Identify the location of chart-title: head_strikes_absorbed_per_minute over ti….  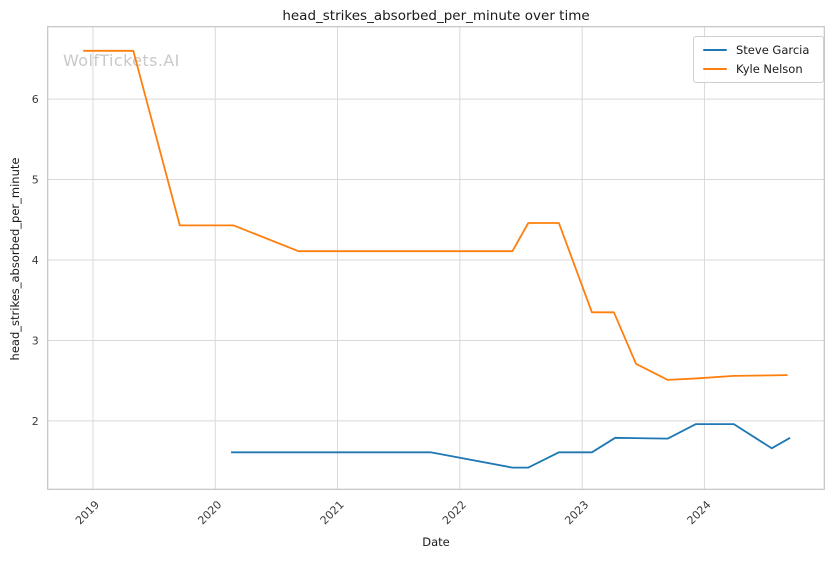
(436, 16).